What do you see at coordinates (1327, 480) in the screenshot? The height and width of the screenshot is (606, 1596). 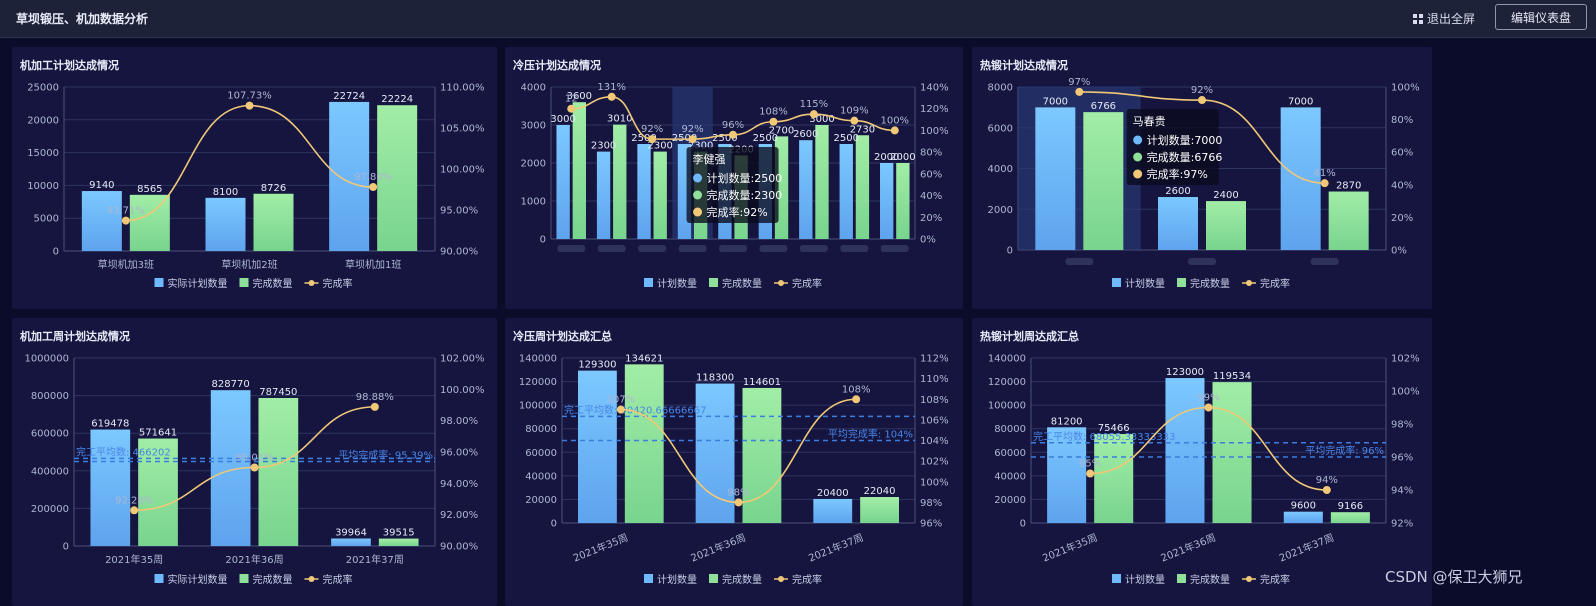 I see `rate-value-label: 94%` at bounding box center [1327, 480].